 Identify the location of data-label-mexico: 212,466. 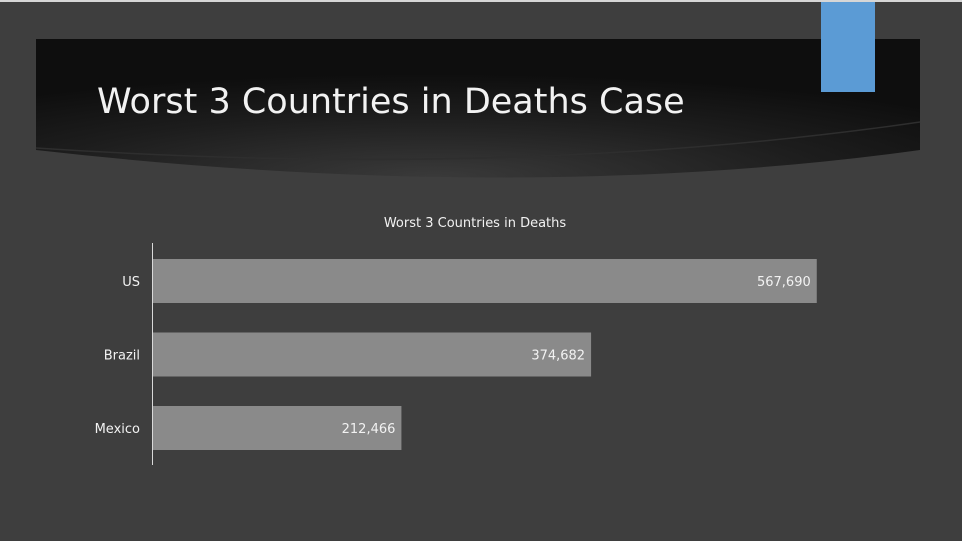
(369, 429).